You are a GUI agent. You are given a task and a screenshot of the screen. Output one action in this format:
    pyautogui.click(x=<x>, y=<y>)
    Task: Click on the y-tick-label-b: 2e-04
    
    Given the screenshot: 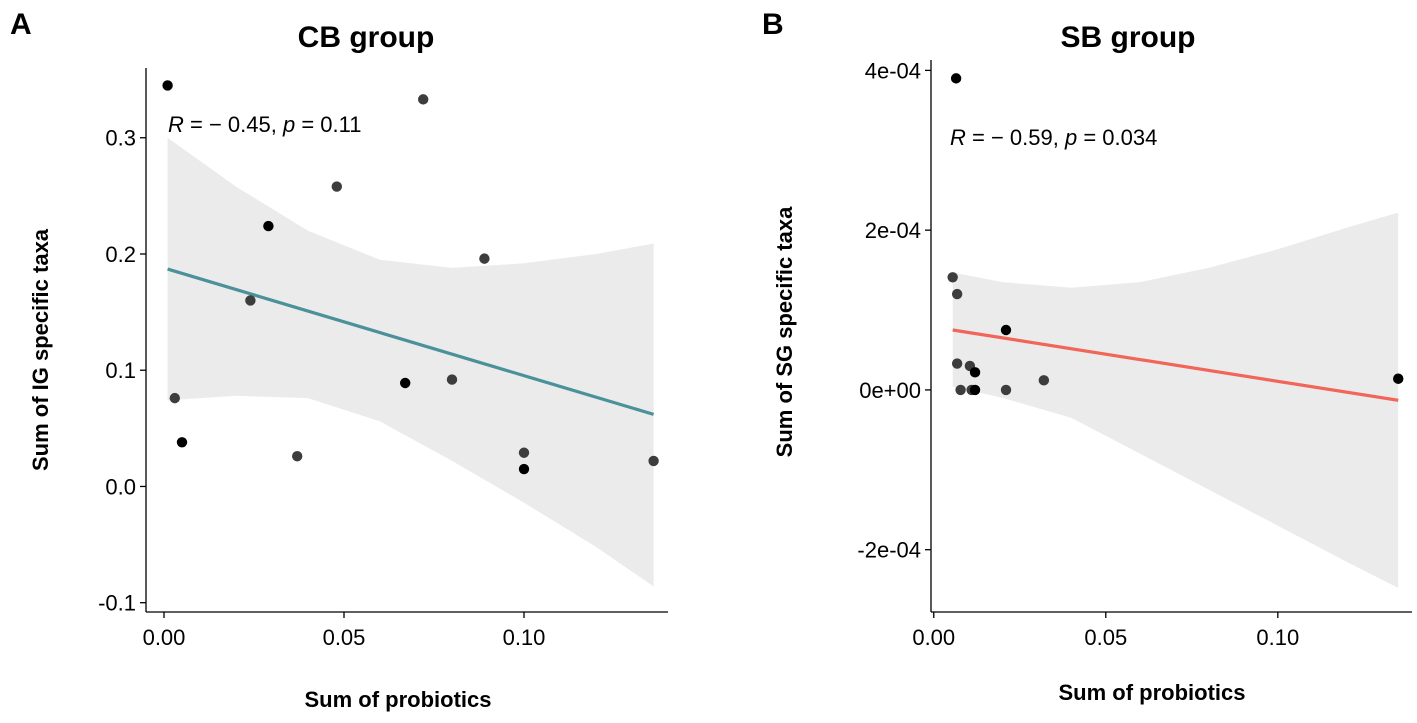 What is the action you would take?
    pyautogui.click(x=893, y=230)
    